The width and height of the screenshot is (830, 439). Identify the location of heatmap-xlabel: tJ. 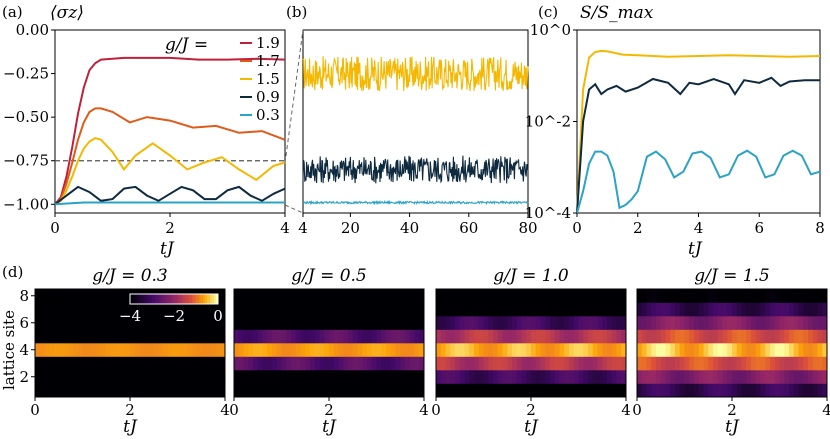
(130, 427).